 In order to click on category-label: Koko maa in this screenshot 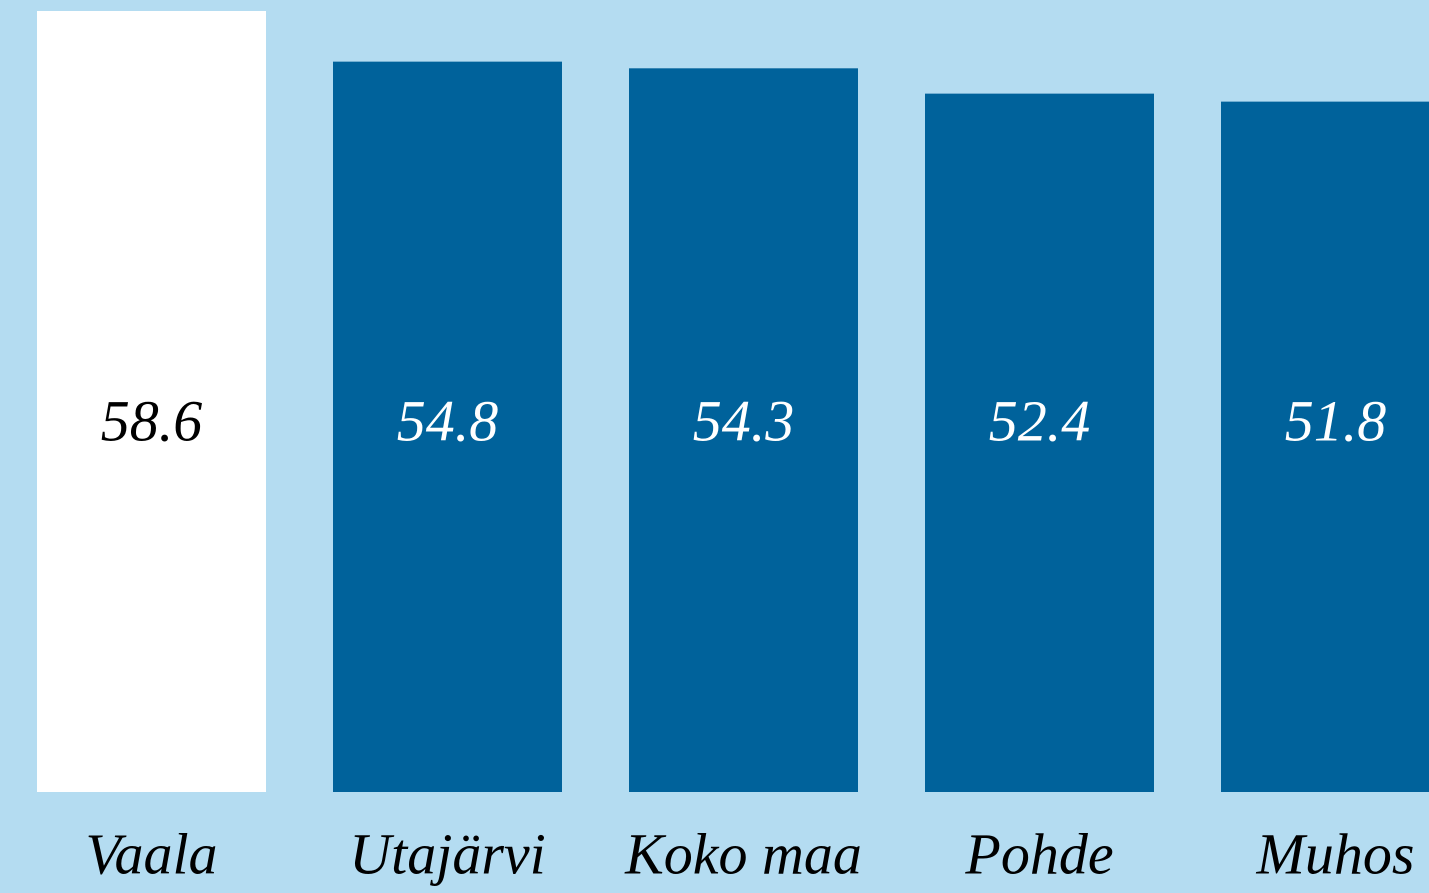, I will do `click(743, 853)`.